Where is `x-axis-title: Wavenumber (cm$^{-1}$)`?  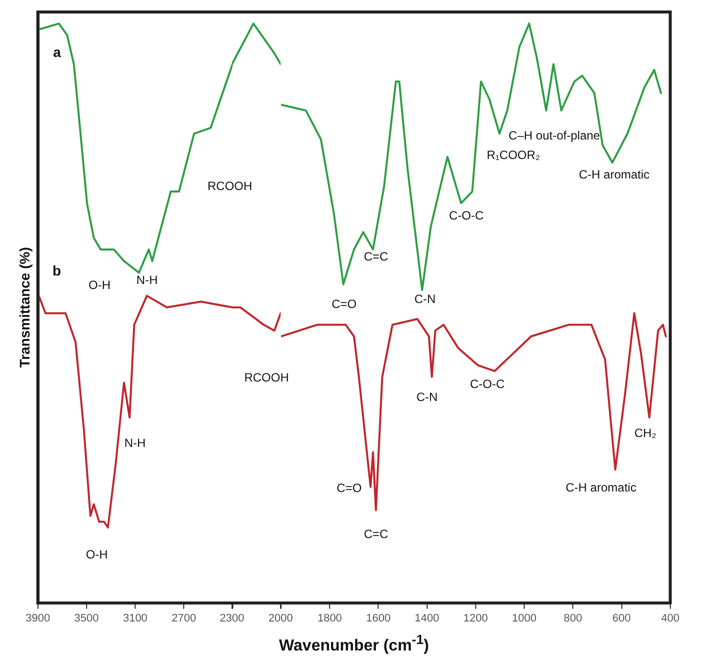
x-axis-title: Wavenumber (cm$^{-1}$) is located at coordinates (354, 644).